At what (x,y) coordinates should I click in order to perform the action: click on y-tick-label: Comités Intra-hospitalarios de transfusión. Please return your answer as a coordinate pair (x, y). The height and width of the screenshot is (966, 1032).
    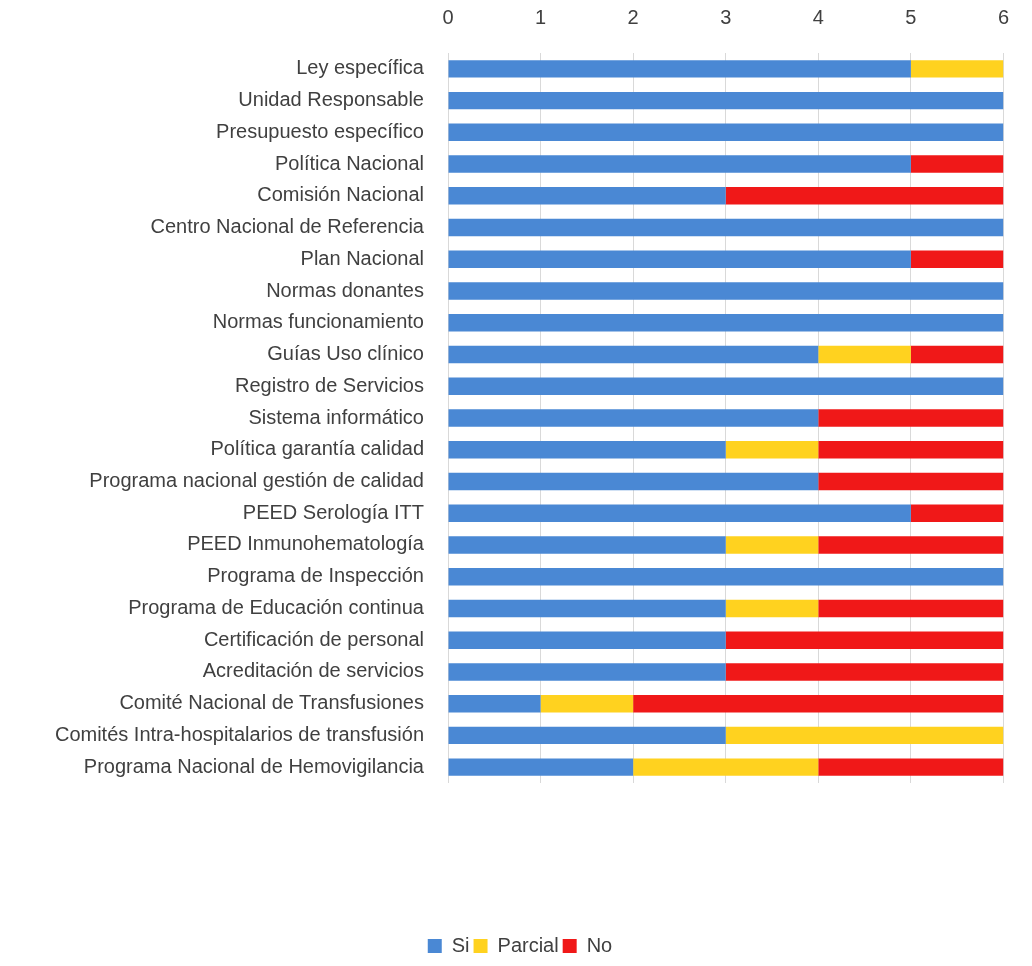
    Looking at the image, I should click on (239, 733).